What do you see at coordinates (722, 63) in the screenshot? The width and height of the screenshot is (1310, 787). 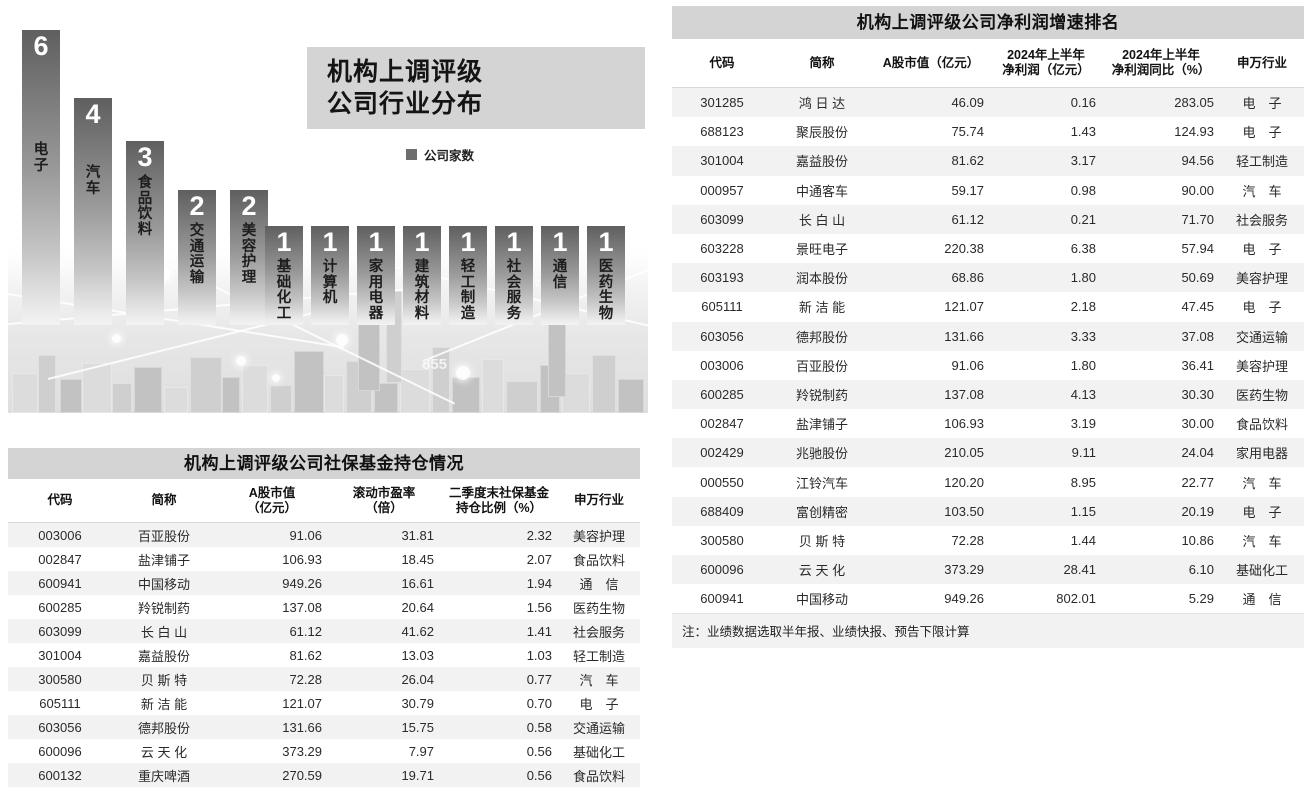 I see `col-header-code: 代码` at bounding box center [722, 63].